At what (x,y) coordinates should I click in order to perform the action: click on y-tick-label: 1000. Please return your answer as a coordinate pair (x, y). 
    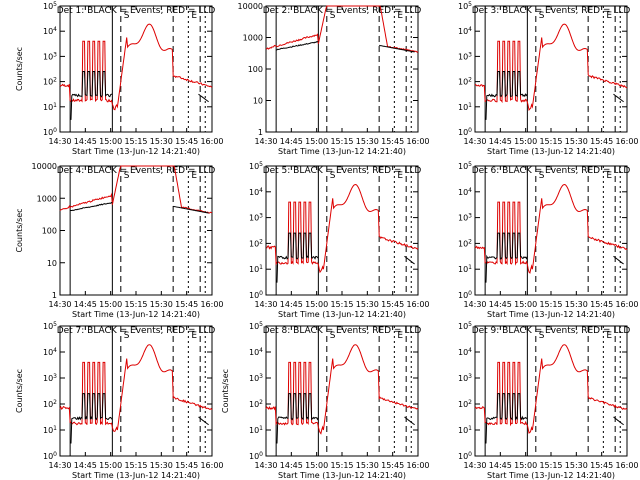
    Looking at the image, I should click on (47, 198).